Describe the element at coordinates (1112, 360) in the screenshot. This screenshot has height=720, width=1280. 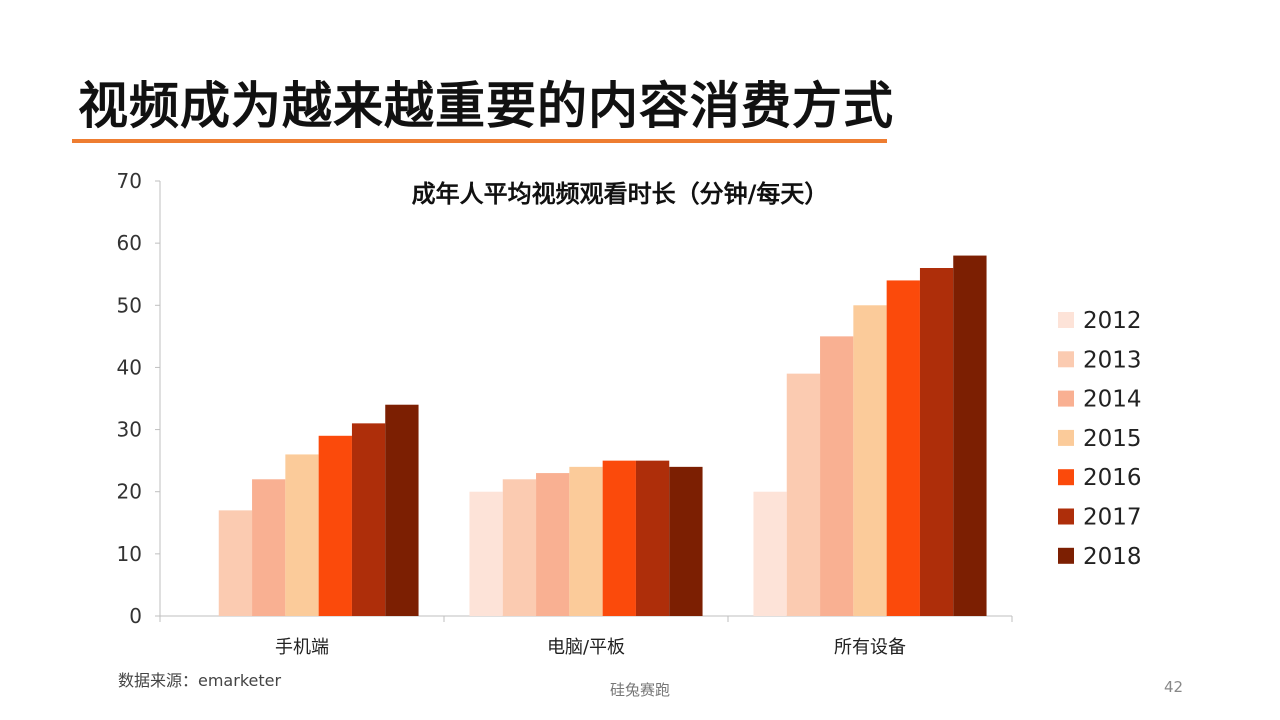
I see `legend-label-2013: 2013` at that location.